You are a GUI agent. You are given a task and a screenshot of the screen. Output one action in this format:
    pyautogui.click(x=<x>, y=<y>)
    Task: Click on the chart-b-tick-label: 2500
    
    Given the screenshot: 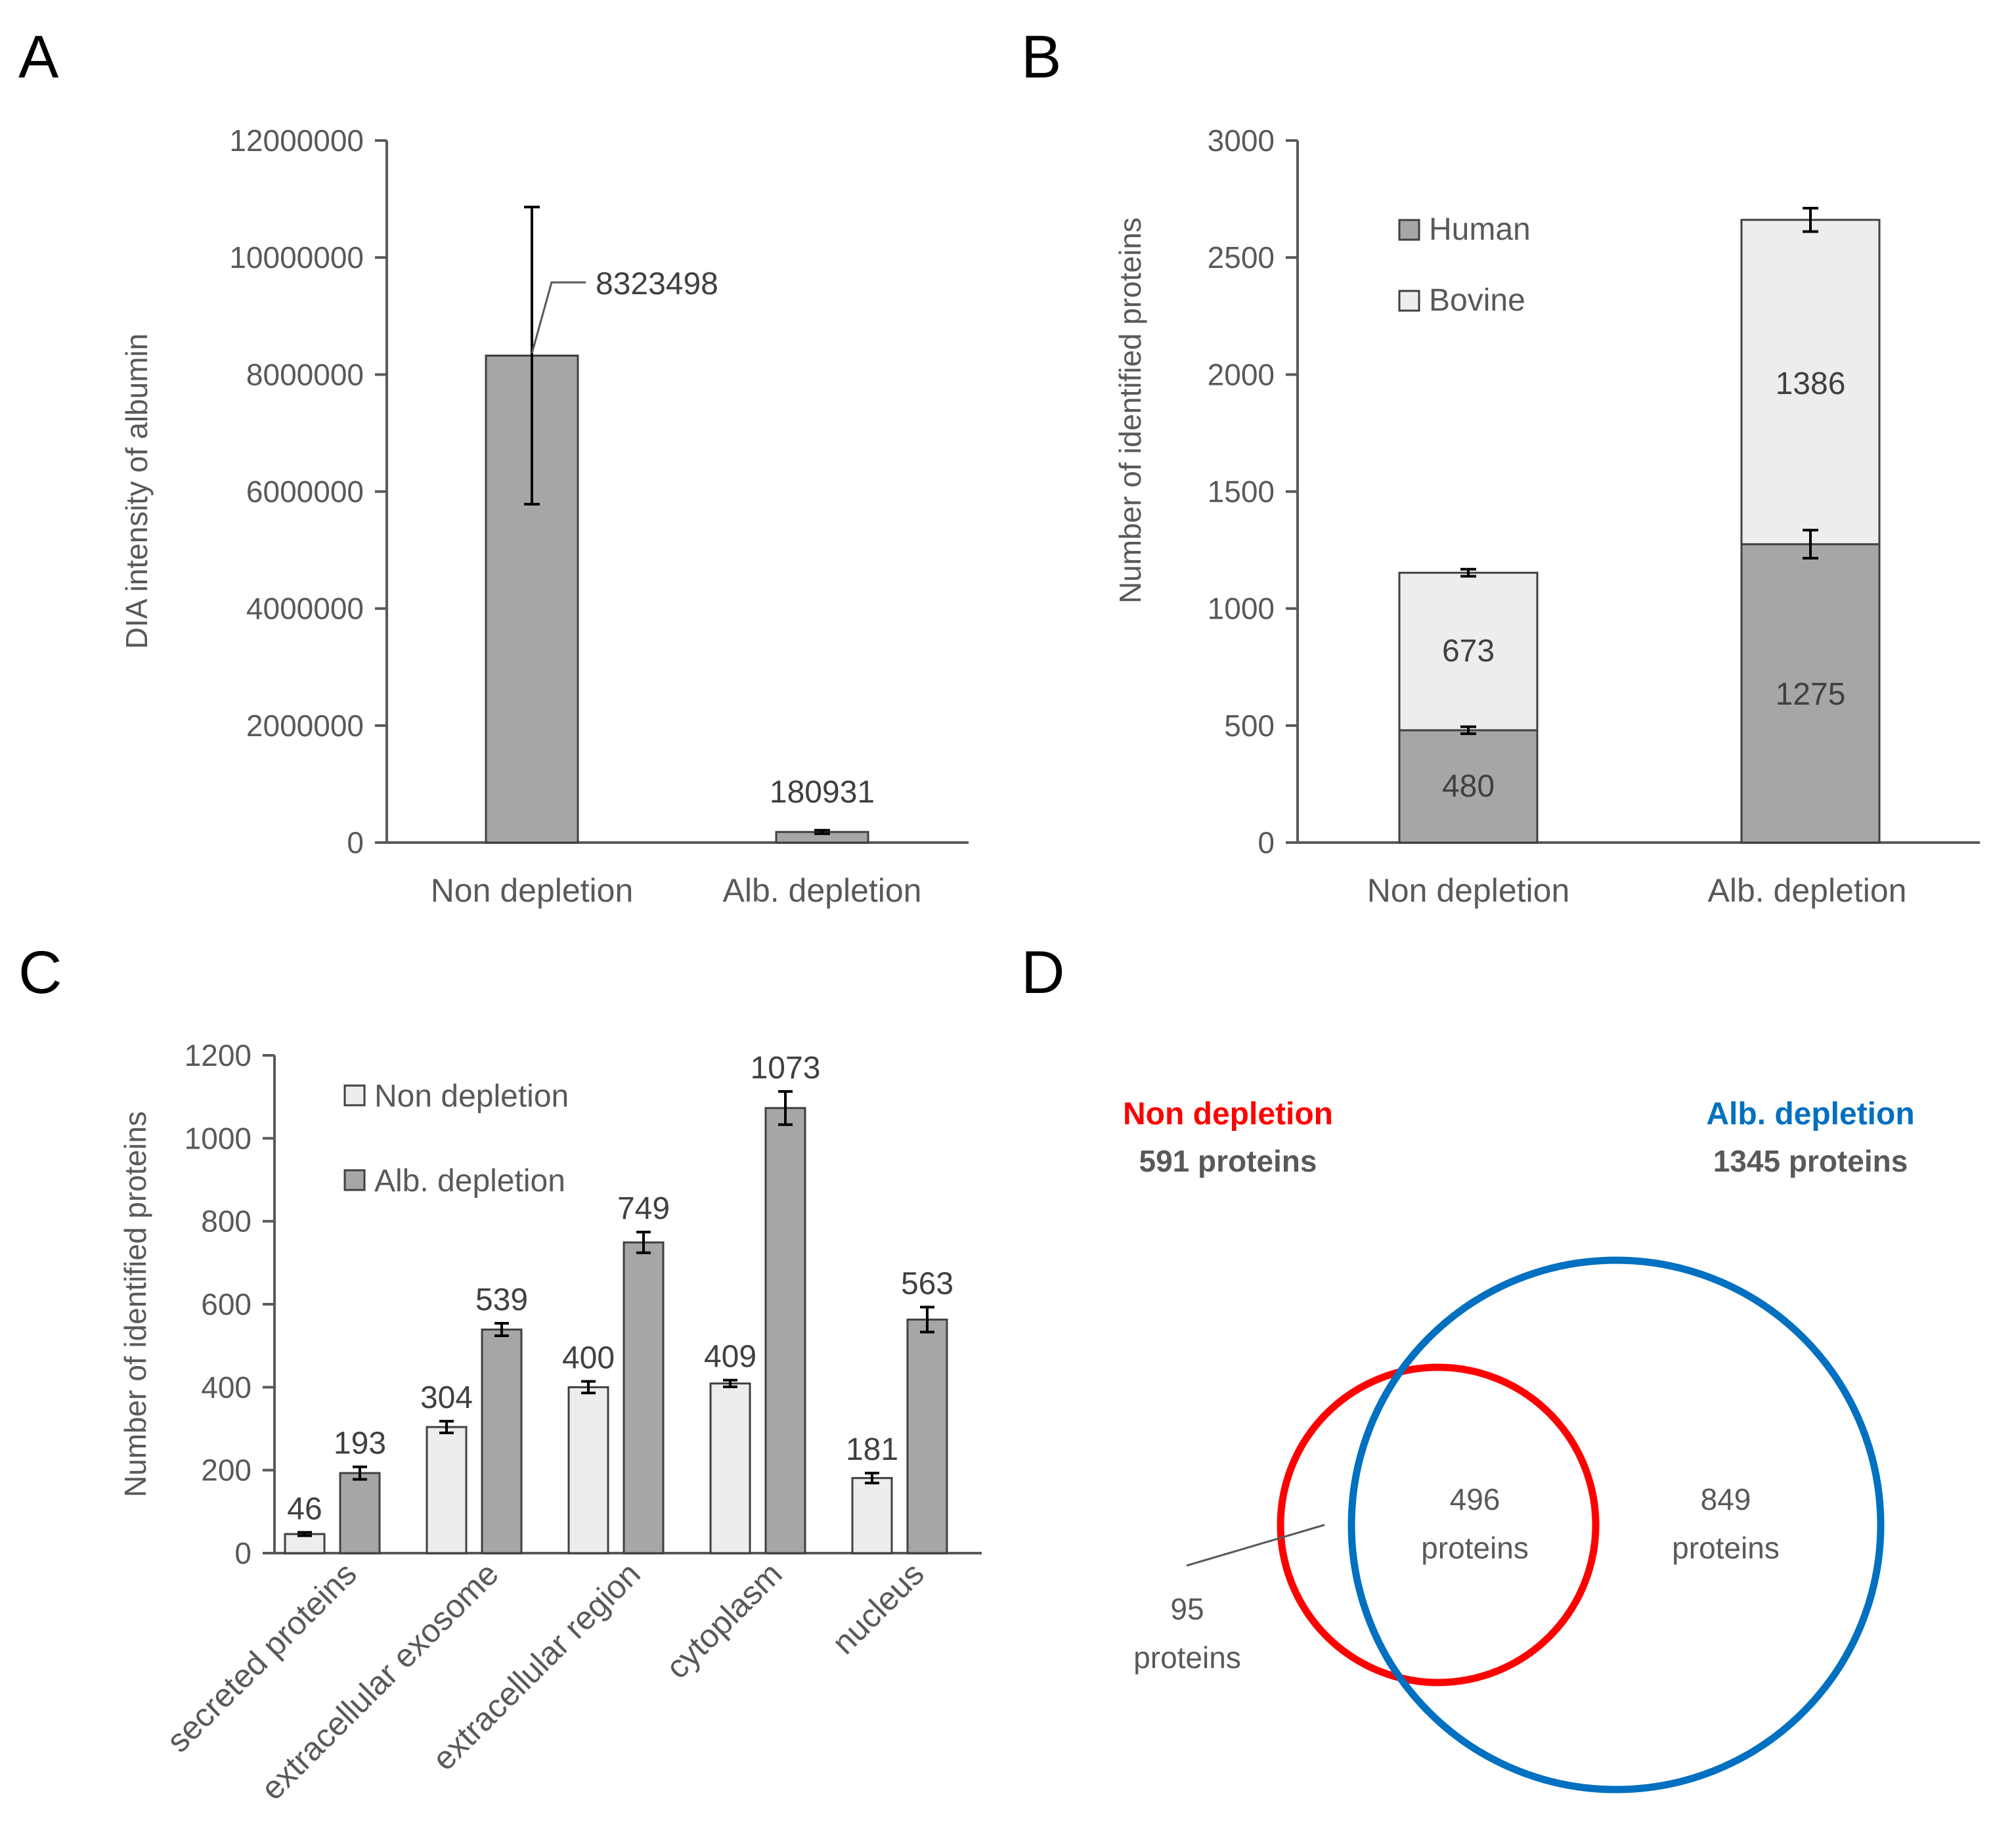 What is the action you would take?
    pyautogui.click(x=1241, y=257)
    